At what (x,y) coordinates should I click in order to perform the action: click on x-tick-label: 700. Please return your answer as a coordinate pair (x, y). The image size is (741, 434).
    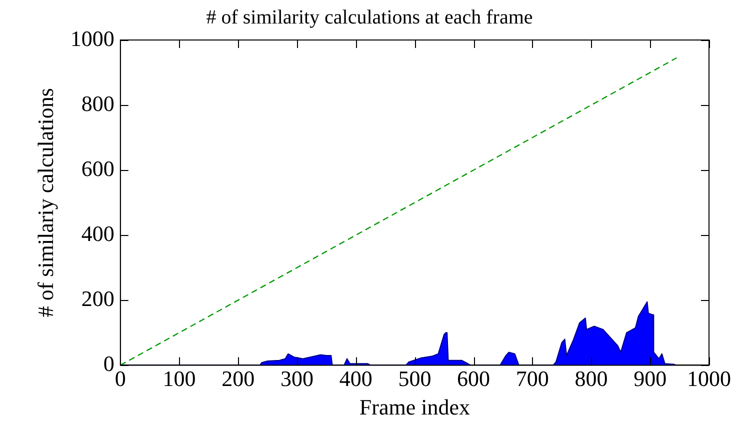
    Looking at the image, I should click on (532, 379).